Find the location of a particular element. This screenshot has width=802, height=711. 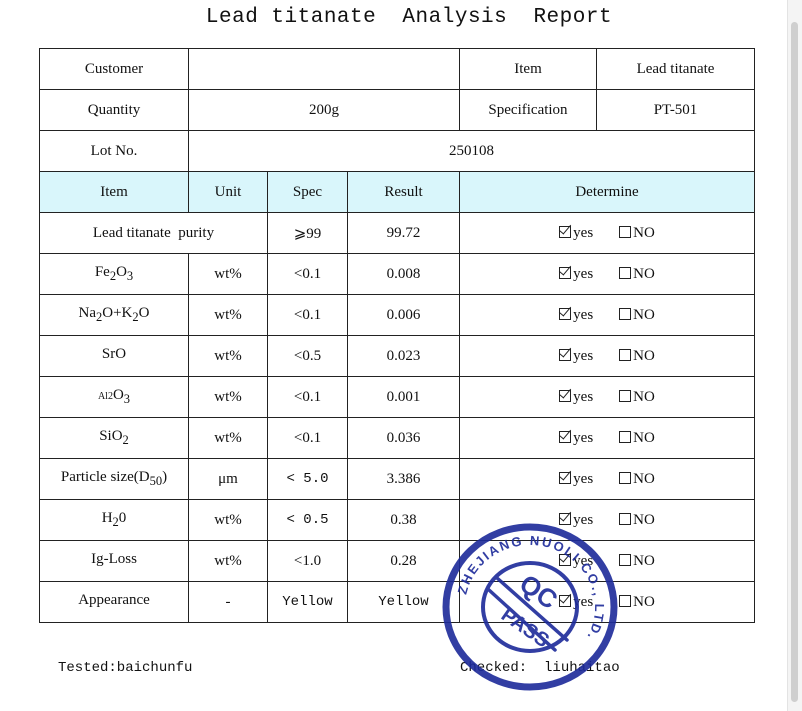

table-row: Fe2O3 wt% <0.1 0.008 yes NO is located at coordinates (397, 274).